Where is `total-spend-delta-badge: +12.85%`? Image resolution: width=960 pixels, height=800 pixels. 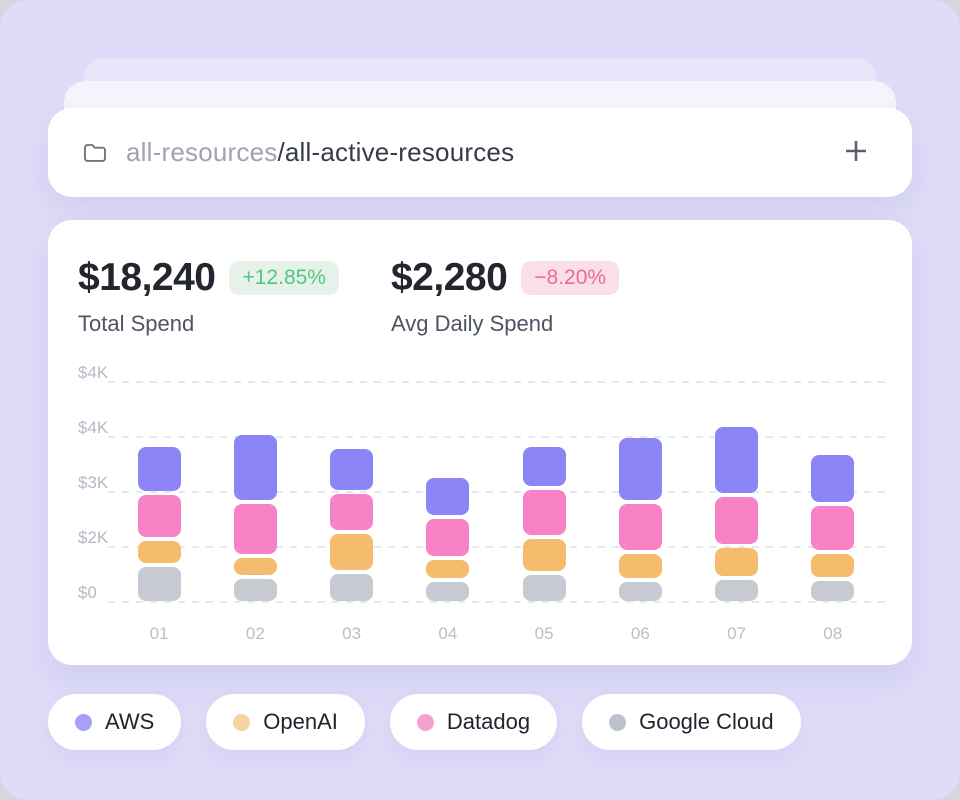
total-spend-delta-badge: +12.85% is located at coordinates (284, 278).